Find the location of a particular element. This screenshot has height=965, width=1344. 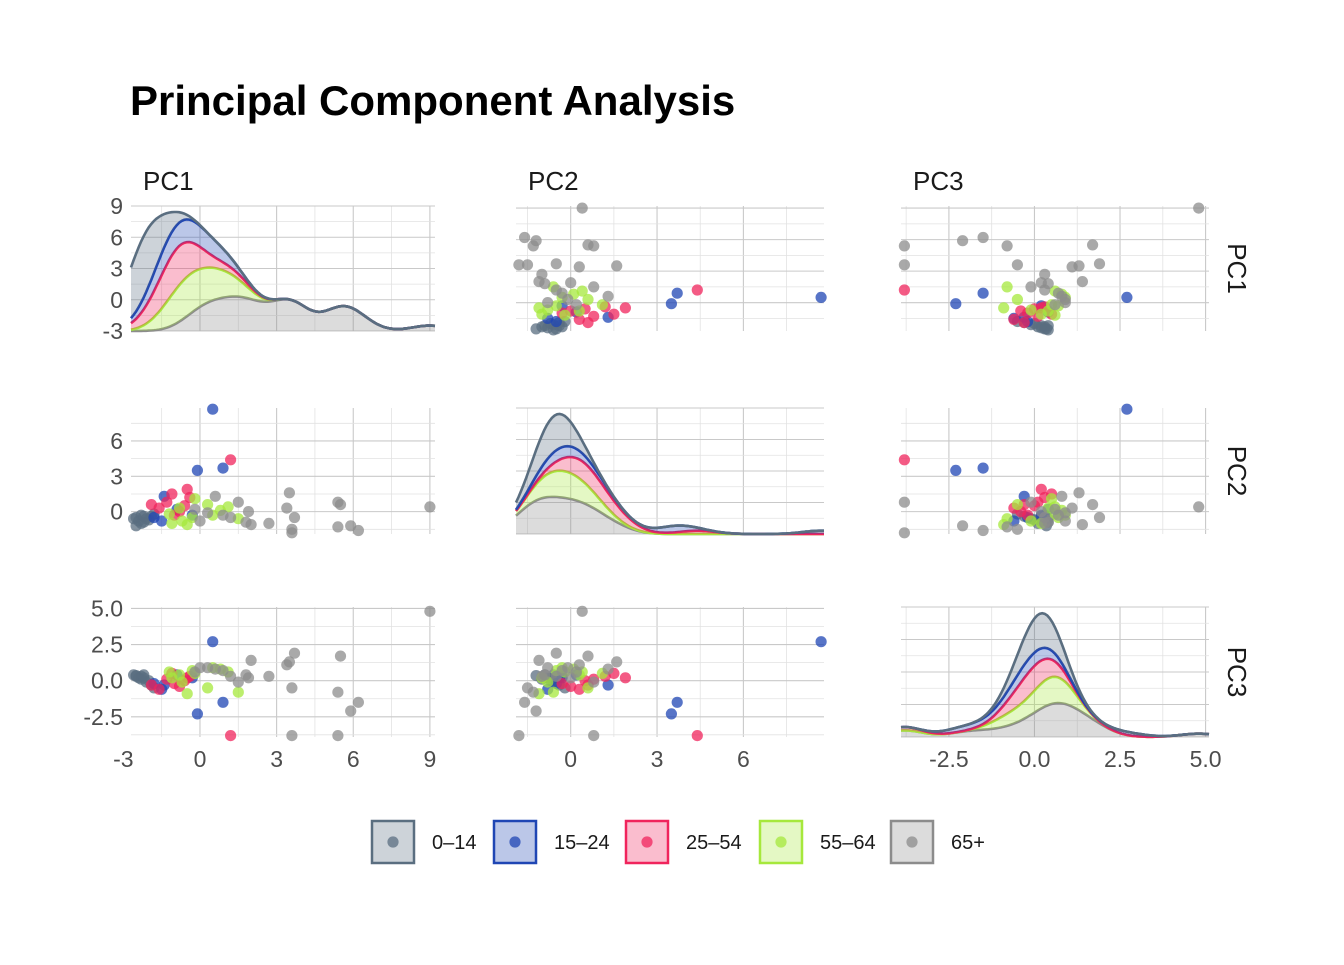

x-tick-label: 3 is located at coordinates (657, 759).